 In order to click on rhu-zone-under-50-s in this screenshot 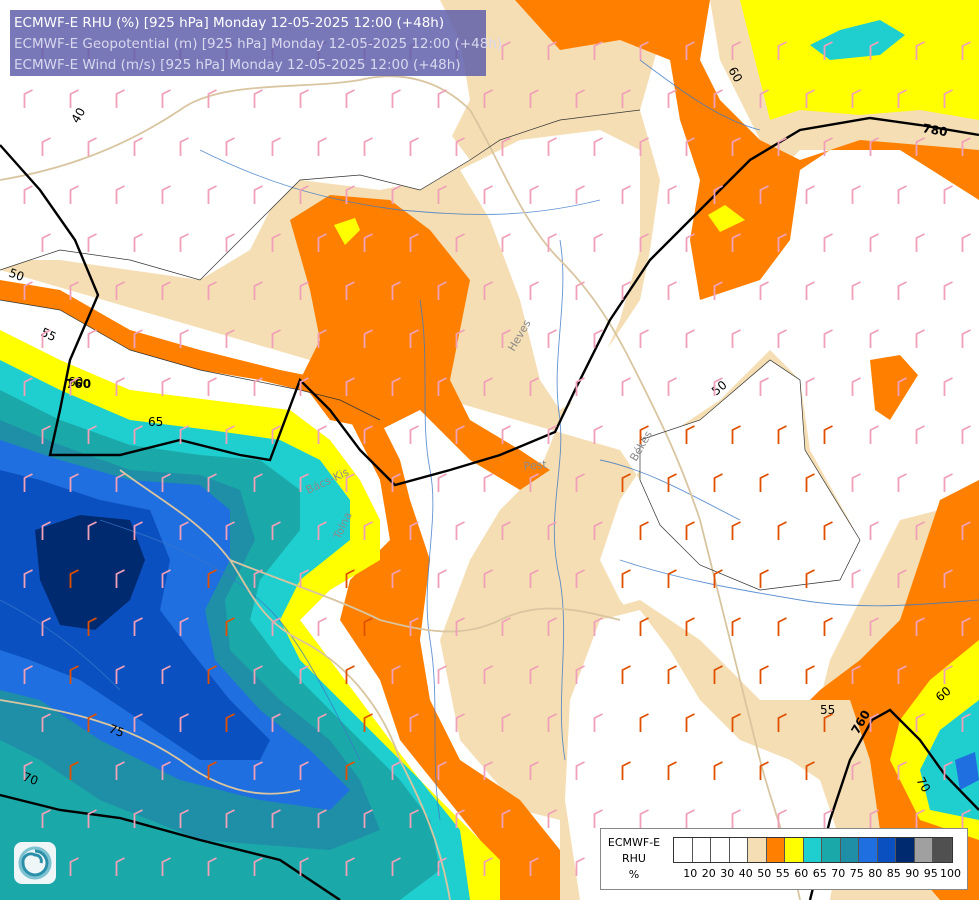, I will do `click(702, 755)`.